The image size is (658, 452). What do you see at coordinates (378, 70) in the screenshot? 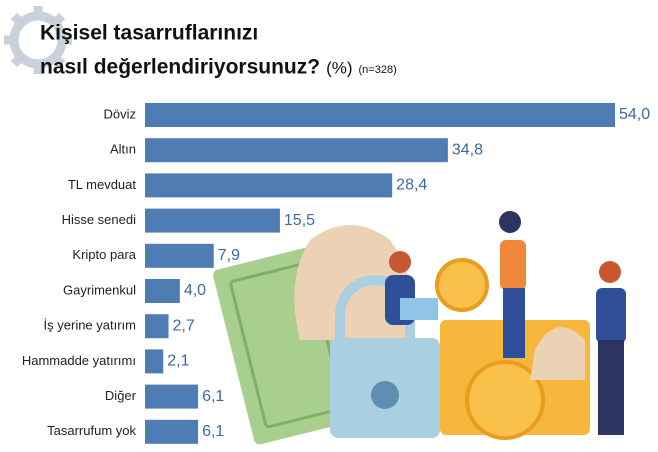
I see `sample-note: (n=328)` at bounding box center [378, 70].